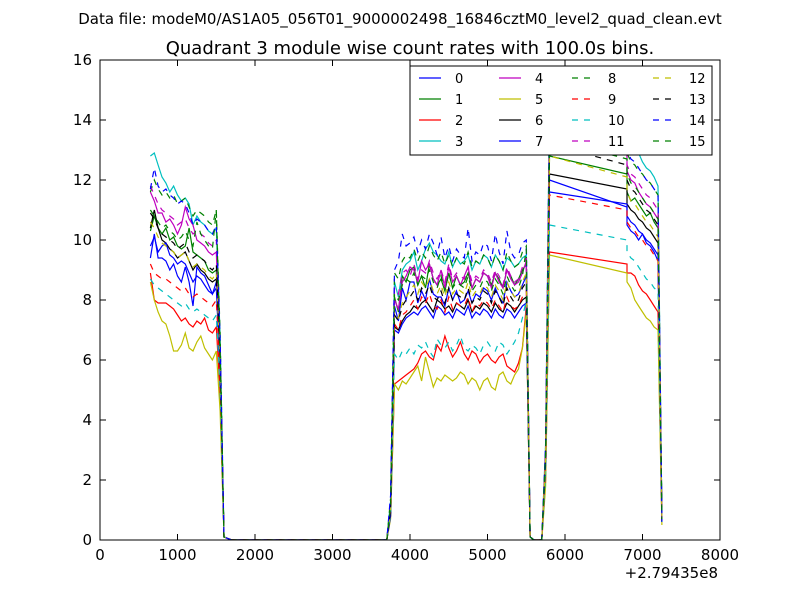 Image resolution: width=800 pixels, height=604 pixels. What do you see at coordinates (565, 555) in the screenshot?
I see `x-tick-label: 6000` at bounding box center [565, 555].